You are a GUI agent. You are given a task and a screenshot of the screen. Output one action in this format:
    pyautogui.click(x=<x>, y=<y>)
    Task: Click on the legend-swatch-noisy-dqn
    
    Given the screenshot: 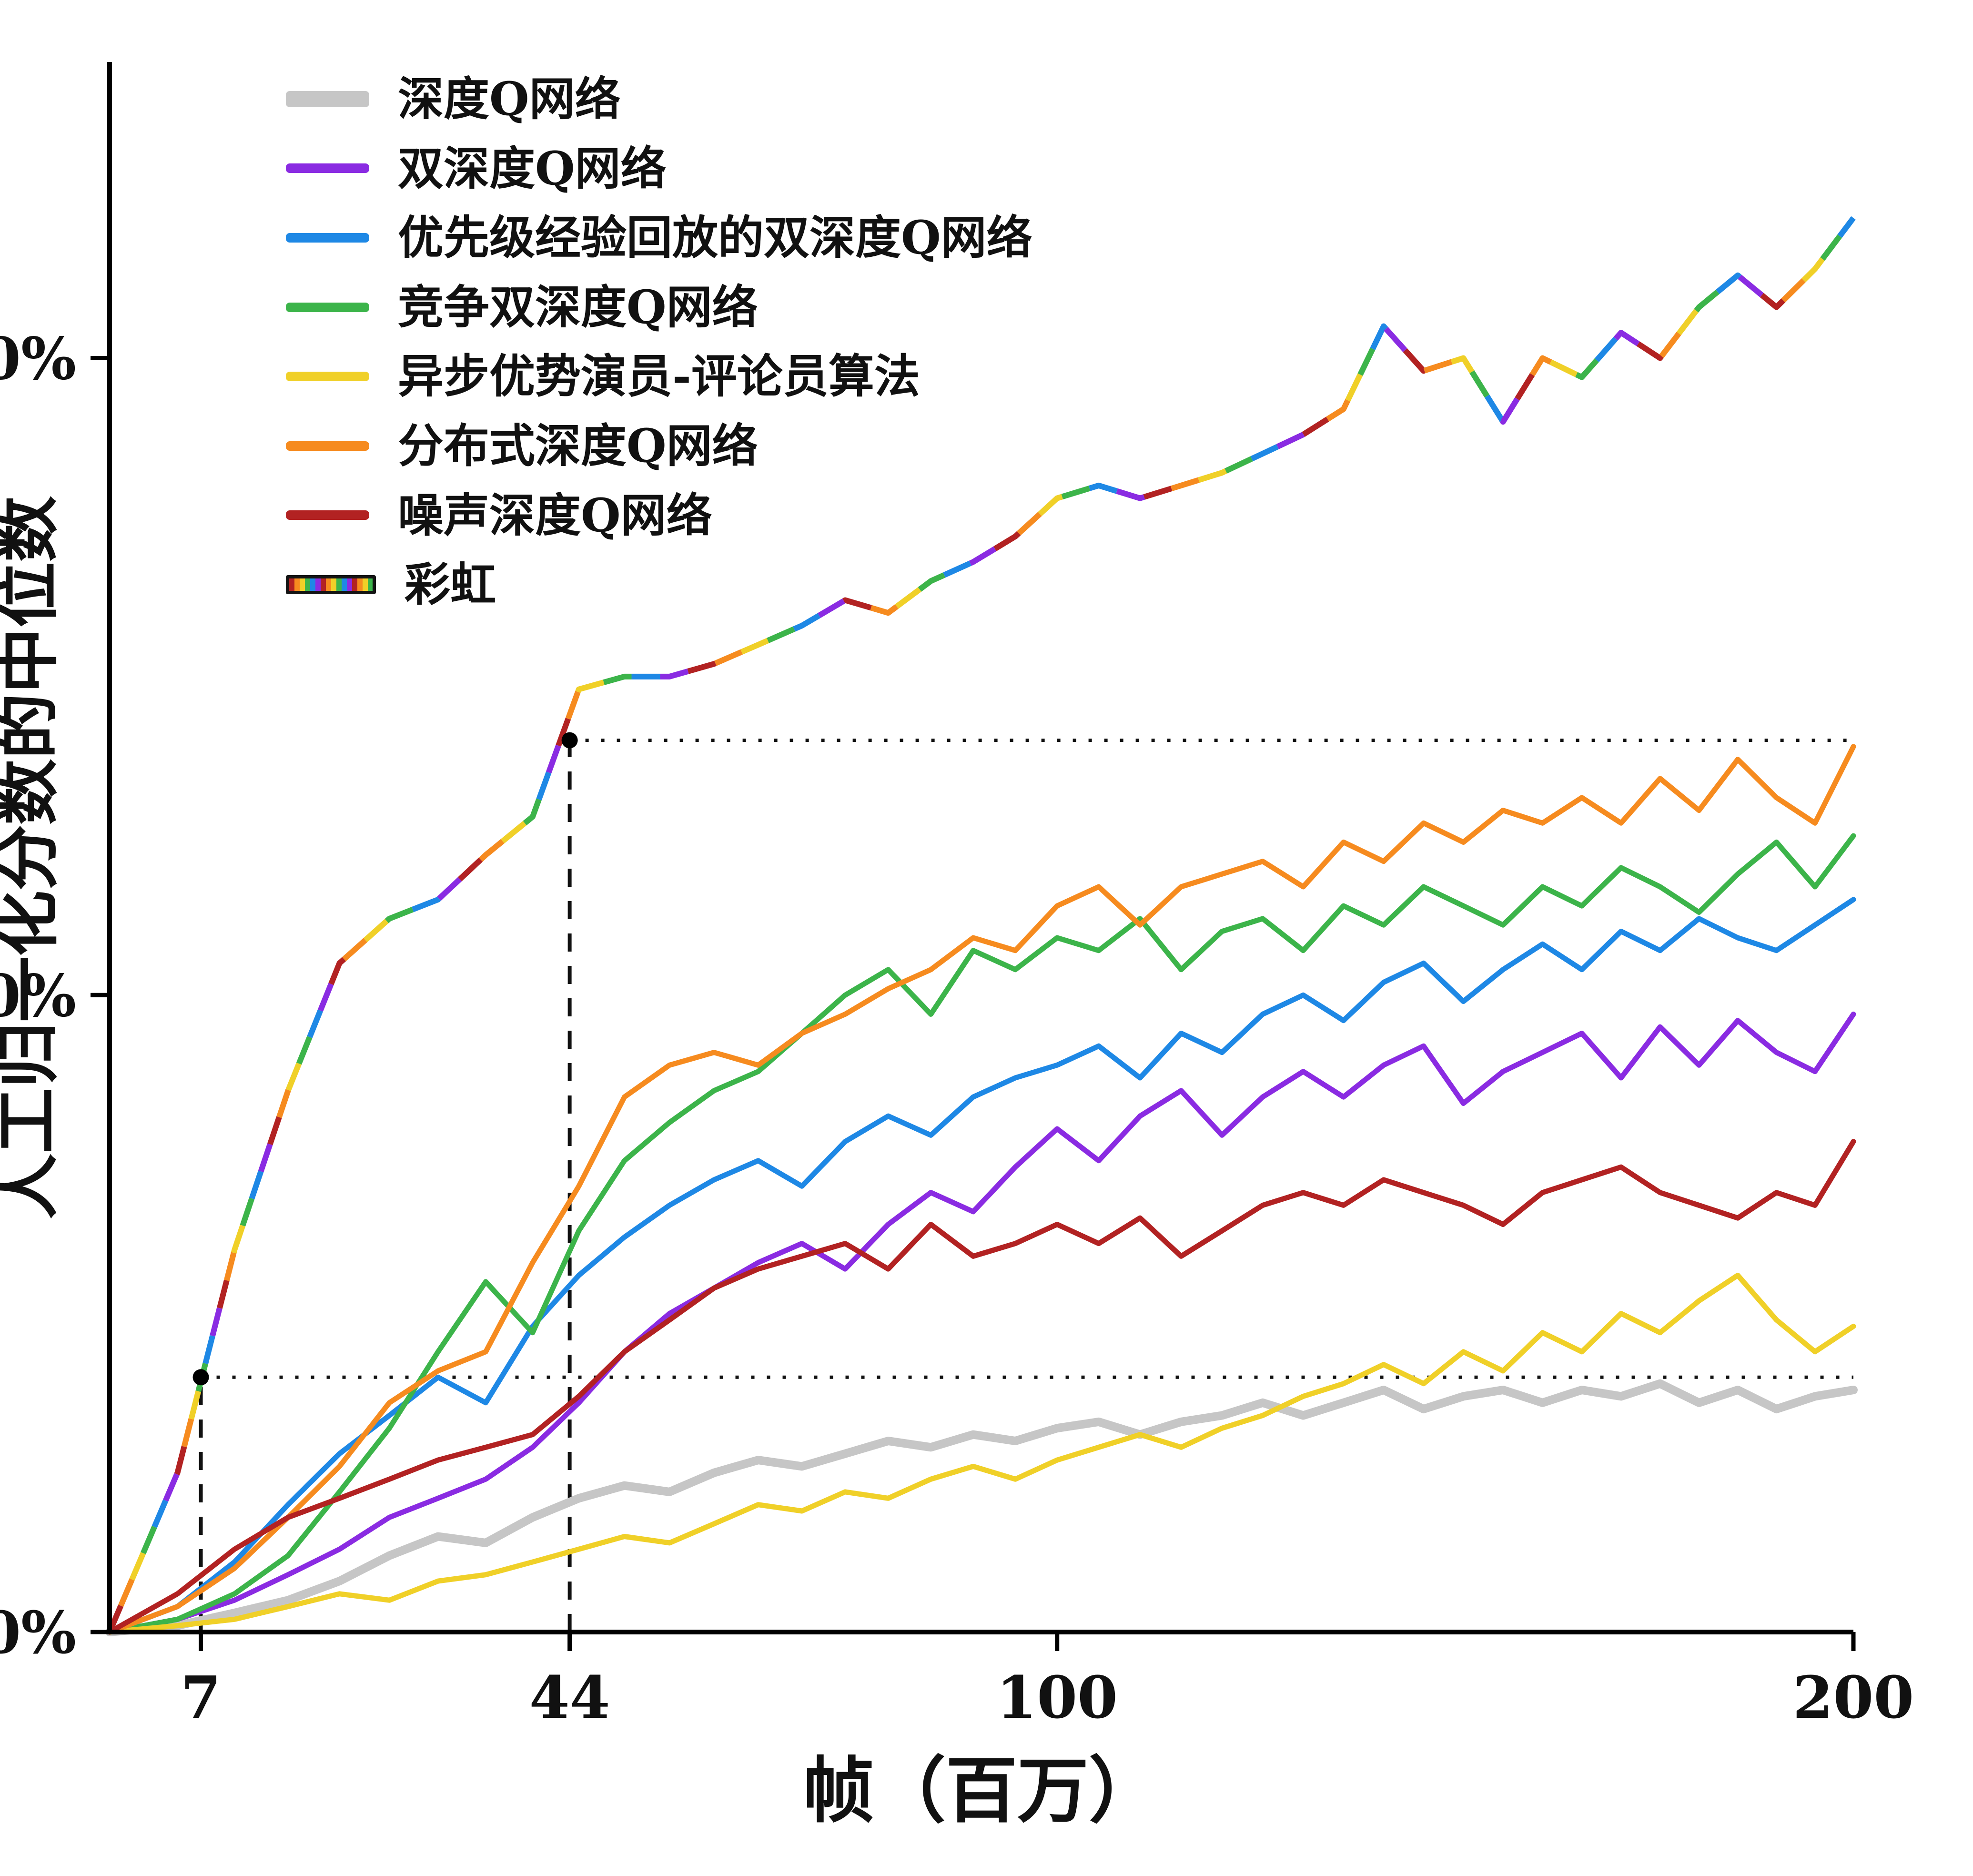 What is the action you would take?
    pyautogui.click(x=327, y=515)
    